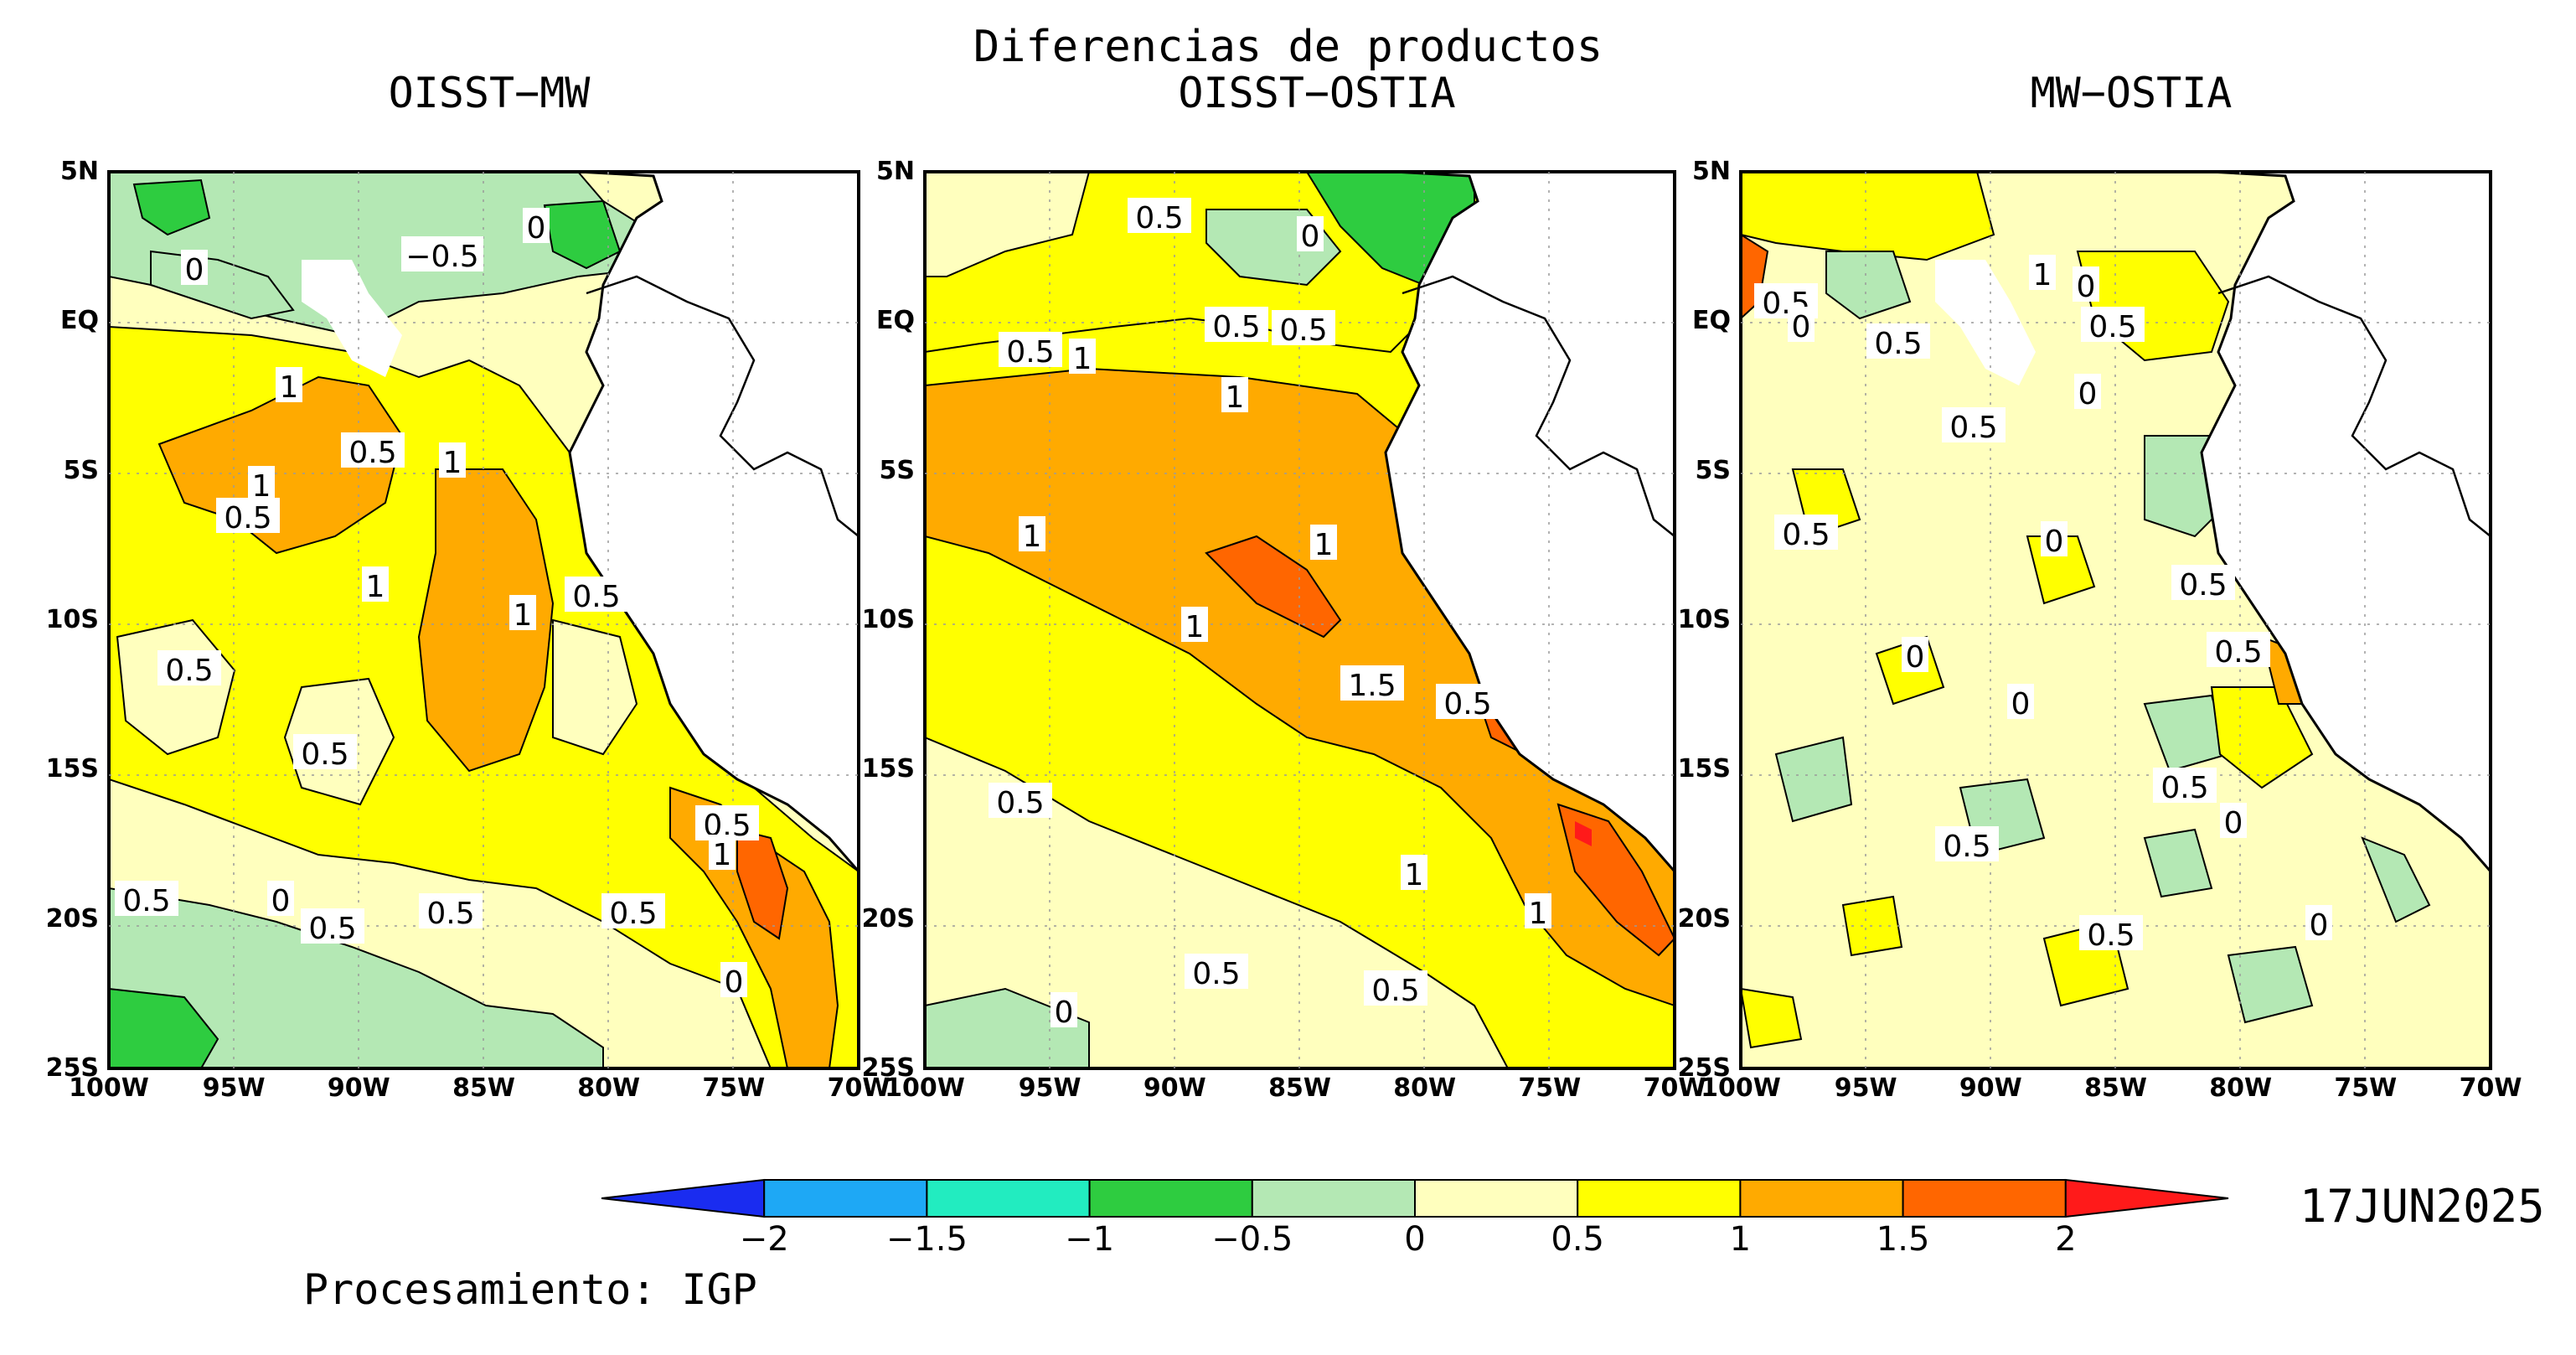 This screenshot has width=2576, height=1355. Describe the element at coordinates (1089, 1239) in the screenshot. I see `colorbar-label: −1` at that location.